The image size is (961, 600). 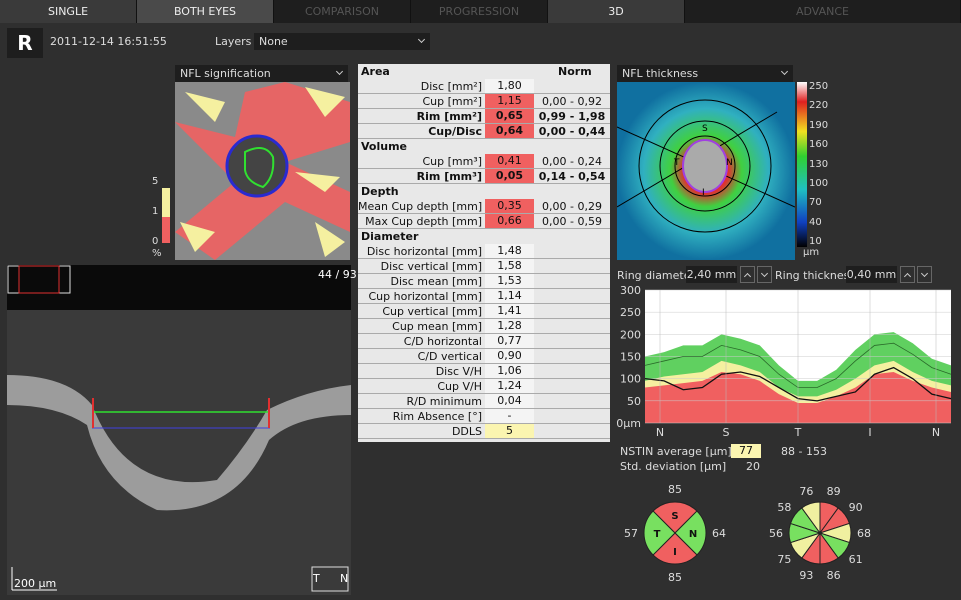 I want to click on row-label: Cup/Disc, so click(x=455, y=131).